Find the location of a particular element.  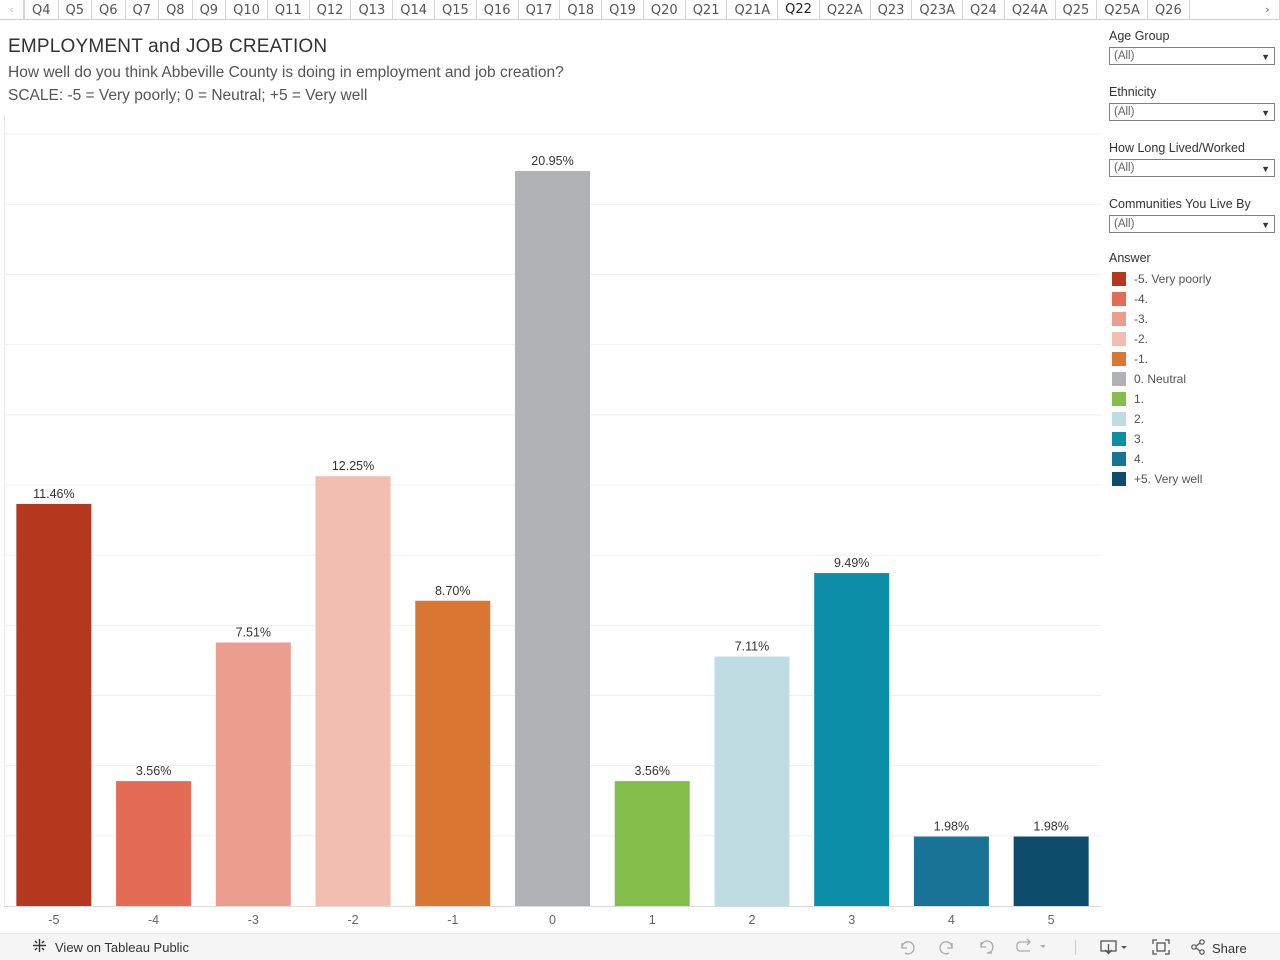

tab-q4: Q4 is located at coordinates (41, 9).